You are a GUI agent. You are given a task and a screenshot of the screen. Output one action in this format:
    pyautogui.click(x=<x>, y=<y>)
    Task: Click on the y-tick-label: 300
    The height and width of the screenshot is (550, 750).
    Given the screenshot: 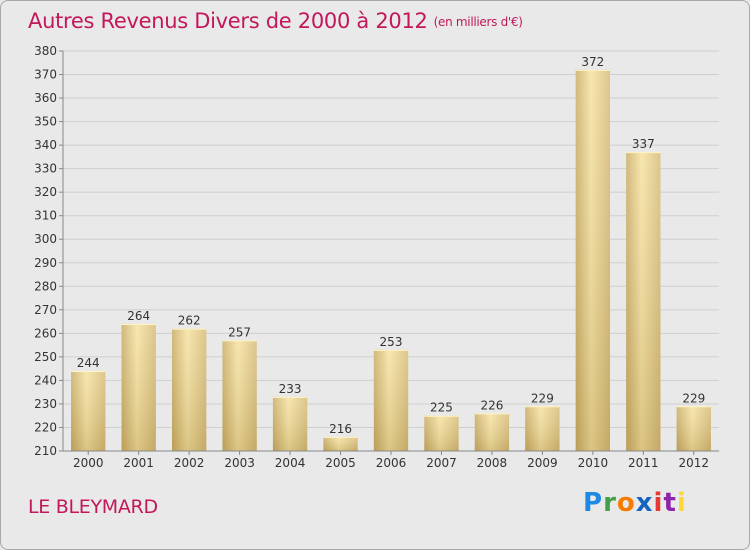 What is the action you would take?
    pyautogui.click(x=45, y=239)
    